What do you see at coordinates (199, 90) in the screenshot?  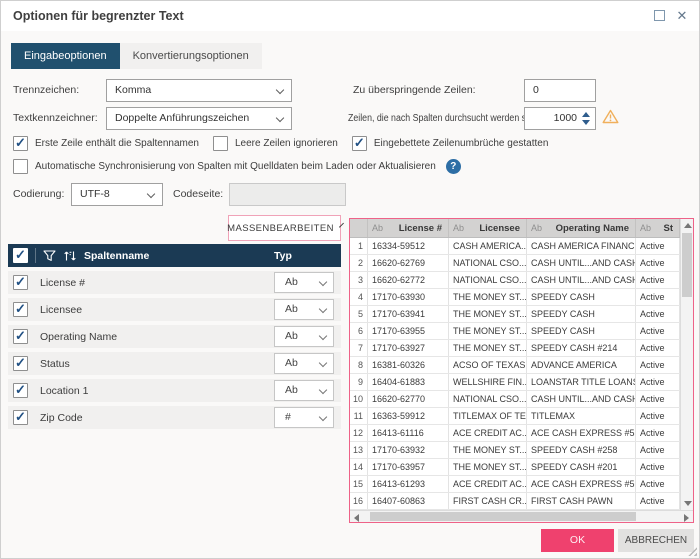 I see `delimiter-select: Komma` at bounding box center [199, 90].